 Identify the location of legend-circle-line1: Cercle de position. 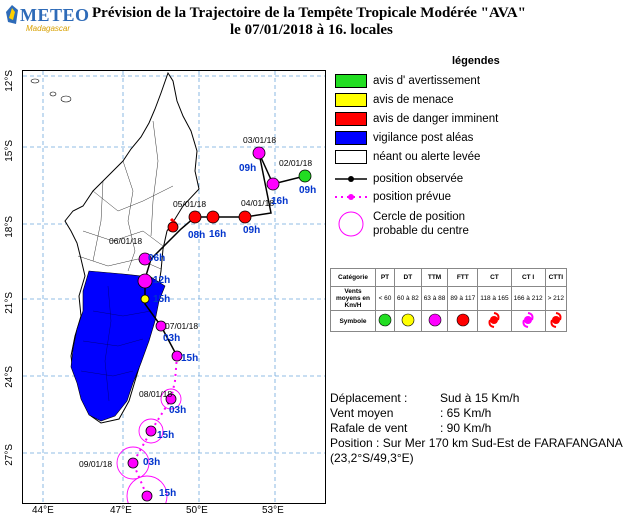
(419, 217).